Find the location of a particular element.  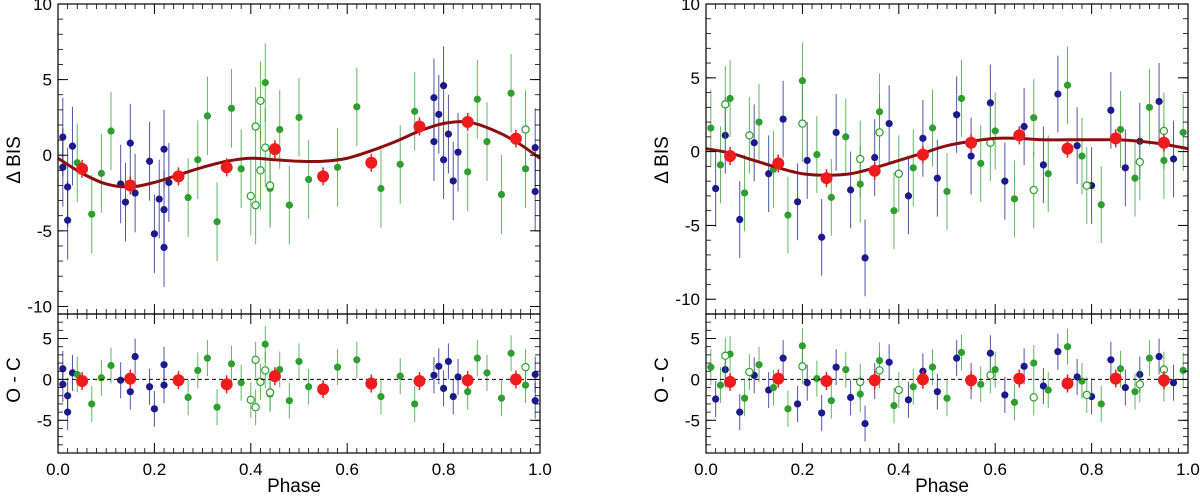

left-bottom-x-tick-label: 0.2 is located at coordinates (155, 469).